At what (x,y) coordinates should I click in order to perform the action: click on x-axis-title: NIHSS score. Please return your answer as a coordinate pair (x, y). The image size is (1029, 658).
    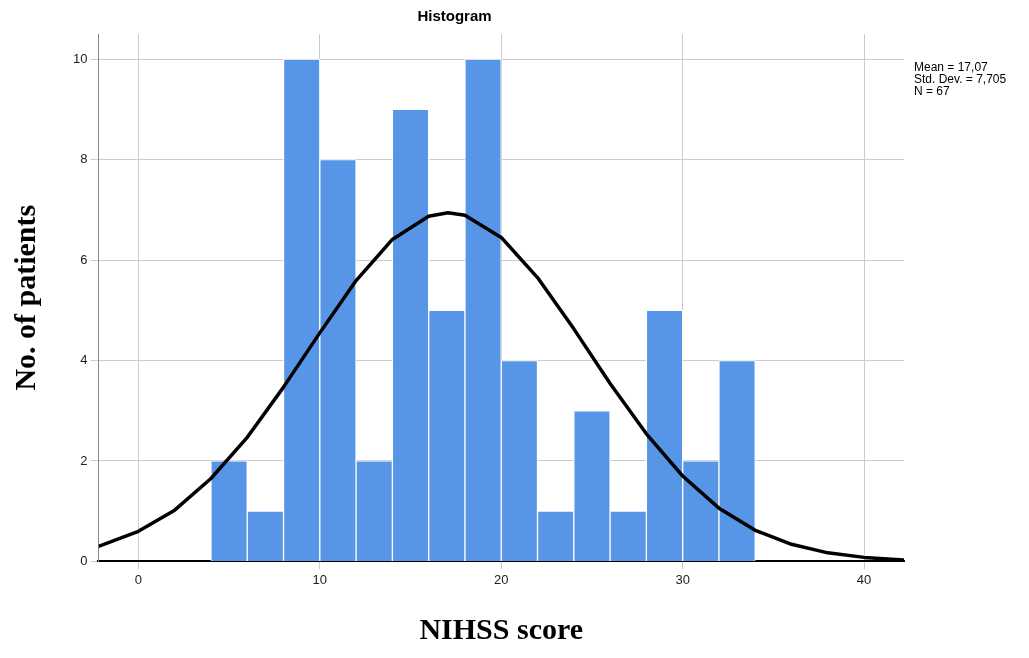
    Looking at the image, I should click on (501, 628).